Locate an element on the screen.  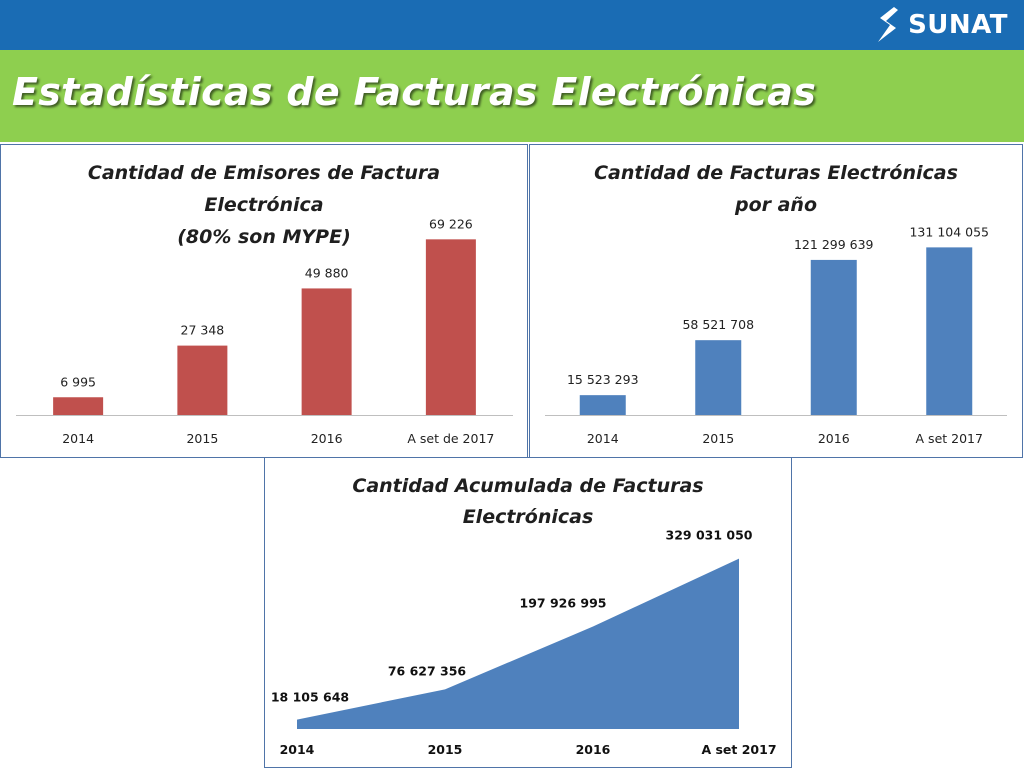
chart-title-line: (80% son MYPE) is located at coordinates (264, 237).